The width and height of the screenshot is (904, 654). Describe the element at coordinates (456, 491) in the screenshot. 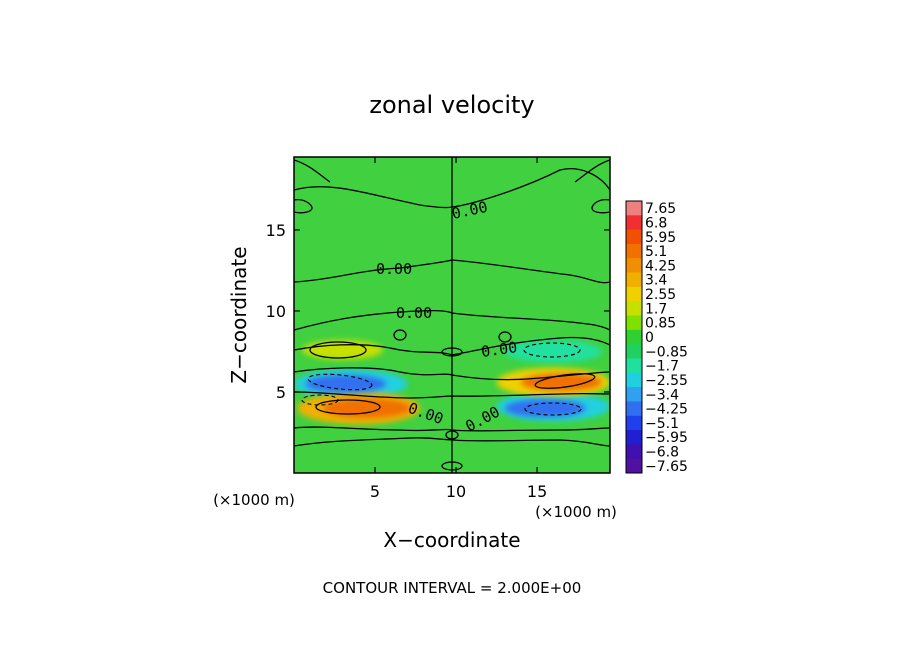

I see `x-tick-label: 10` at that location.